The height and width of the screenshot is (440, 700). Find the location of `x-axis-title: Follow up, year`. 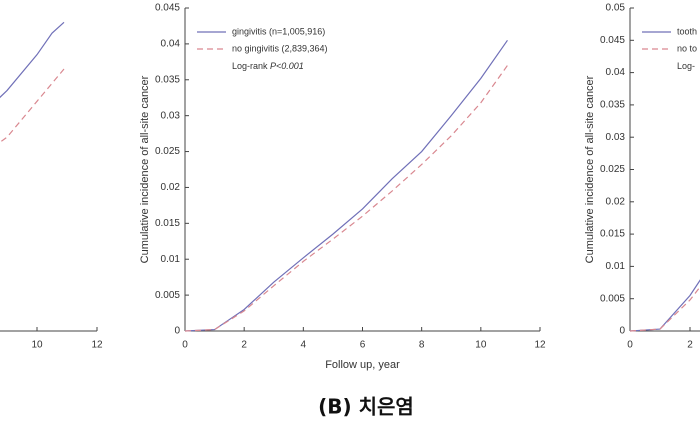

x-axis-title: Follow up, year is located at coordinates (362, 365).